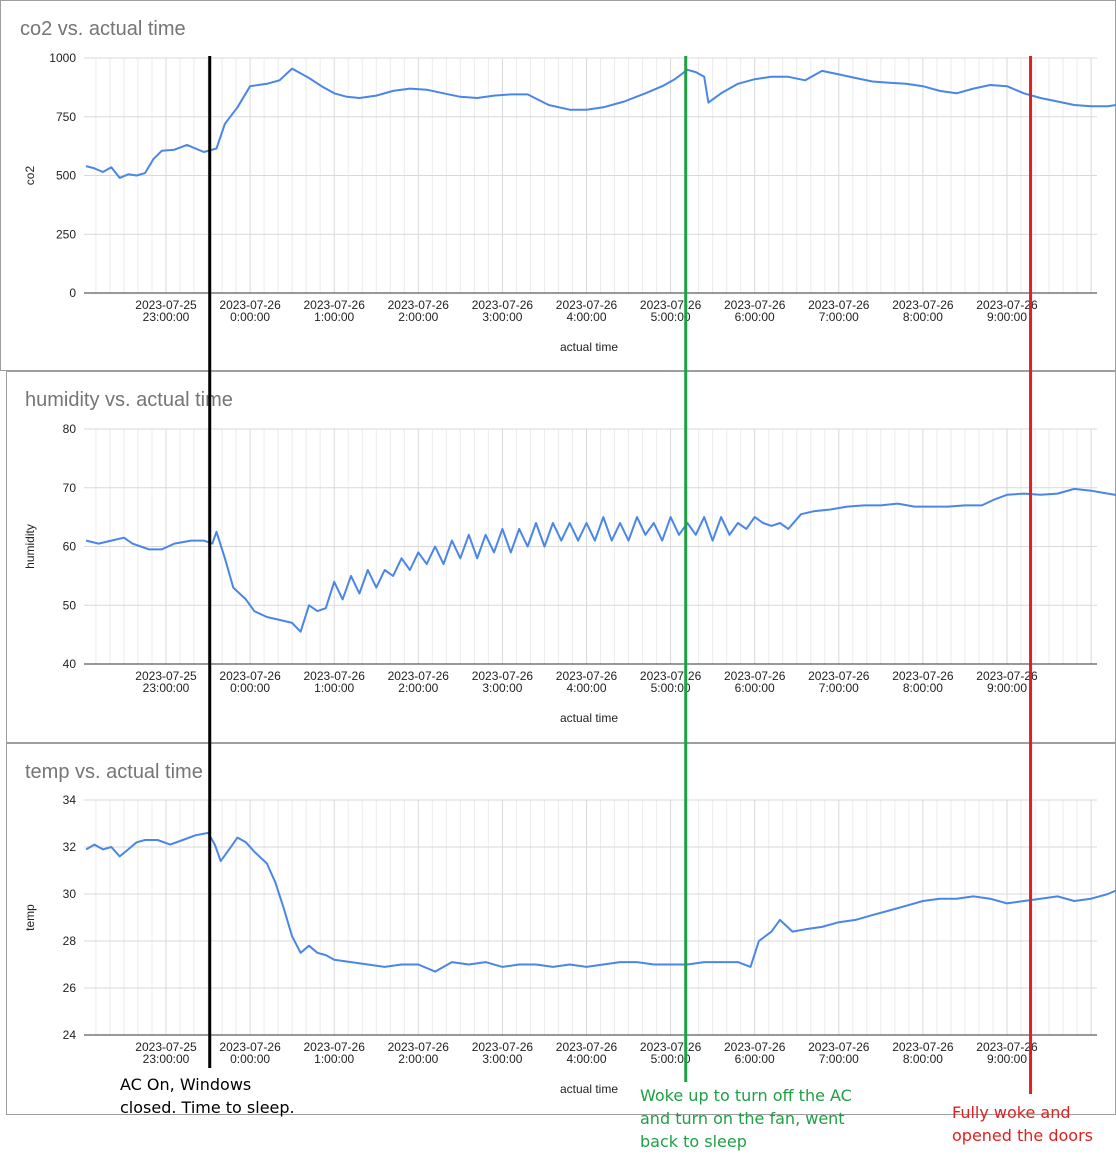 Image resolution: width=1116 pixels, height=1156 pixels. I want to click on y-tick-label: 32, so click(70, 847).